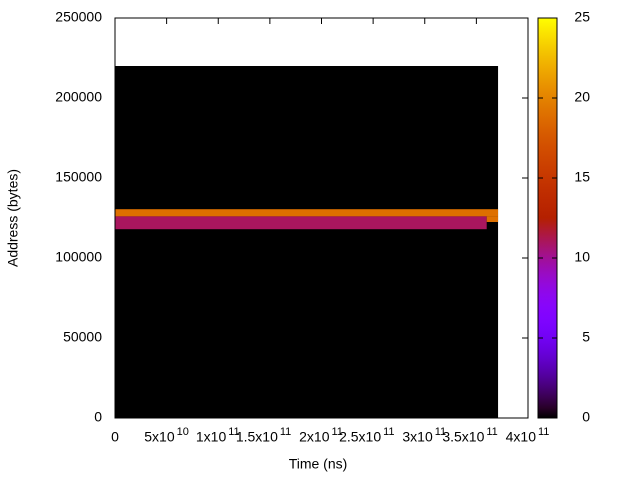  Describe the element at coordinates (78, 177) in the screenshot. I see `y-tick-label: 150000` at that location.